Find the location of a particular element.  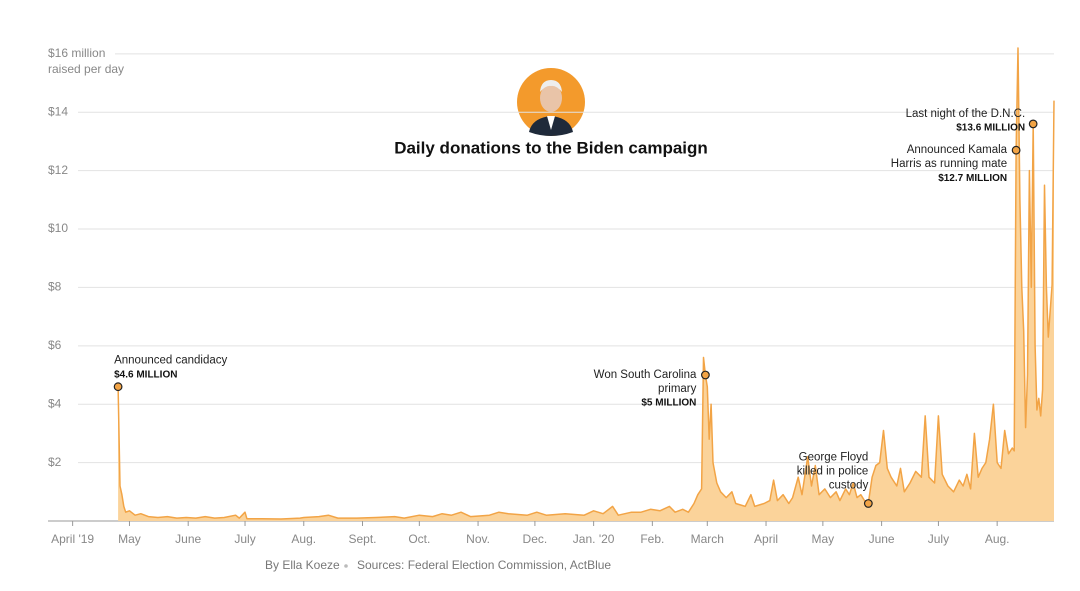

x-tick-label: Sept. is located at coordinates (362, 539).